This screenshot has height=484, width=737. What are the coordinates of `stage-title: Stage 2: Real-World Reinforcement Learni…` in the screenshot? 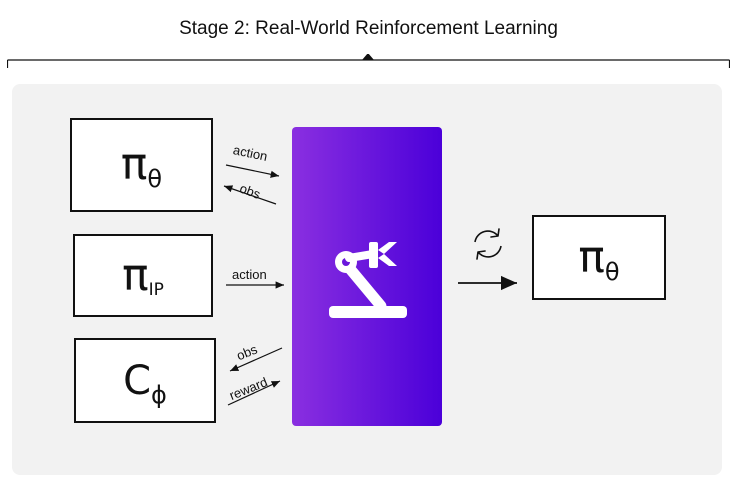 It's located at (368, 28).